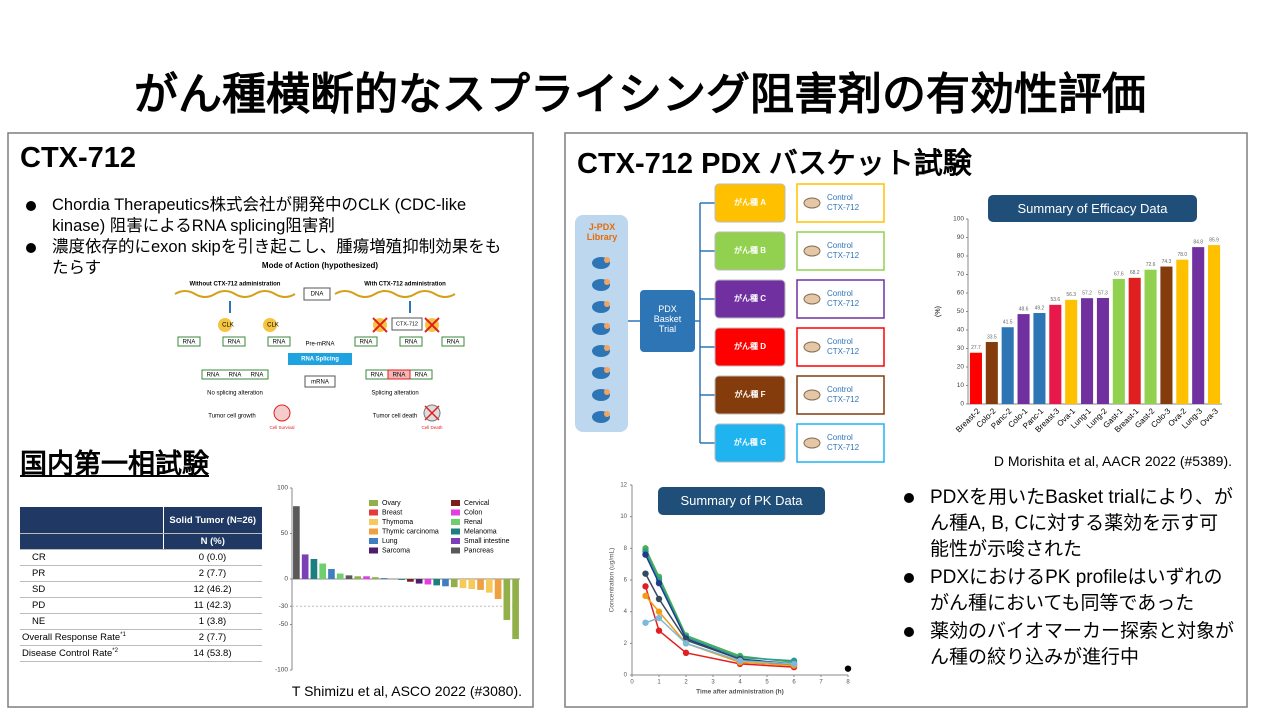  I want to click on panel-heading: CTX-712, so click(78, 158).